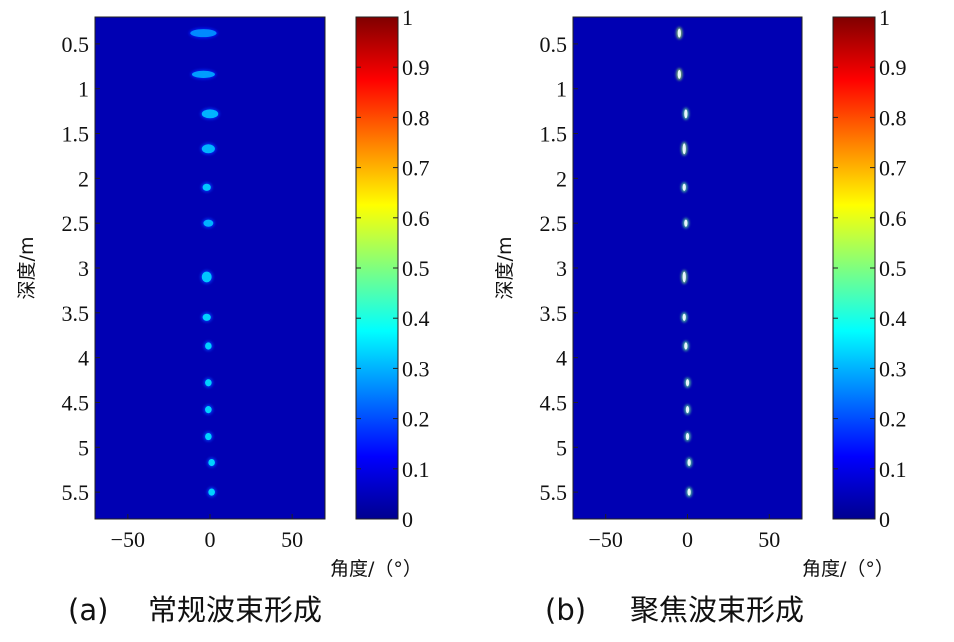  I want to click on x-axis-ticks-a: −50 0 50, so click(207, 533).